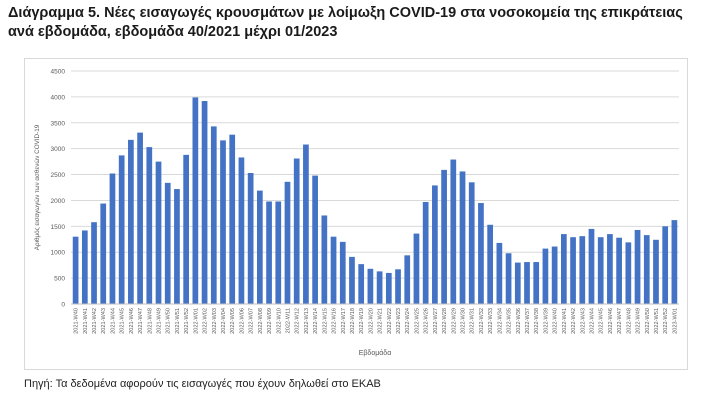 The width and height of the screenshot is (710, 401). Describe the element at coordinates (500, 321) in the screenshot. I see `x-tick-label: 2022-W34` at that location.